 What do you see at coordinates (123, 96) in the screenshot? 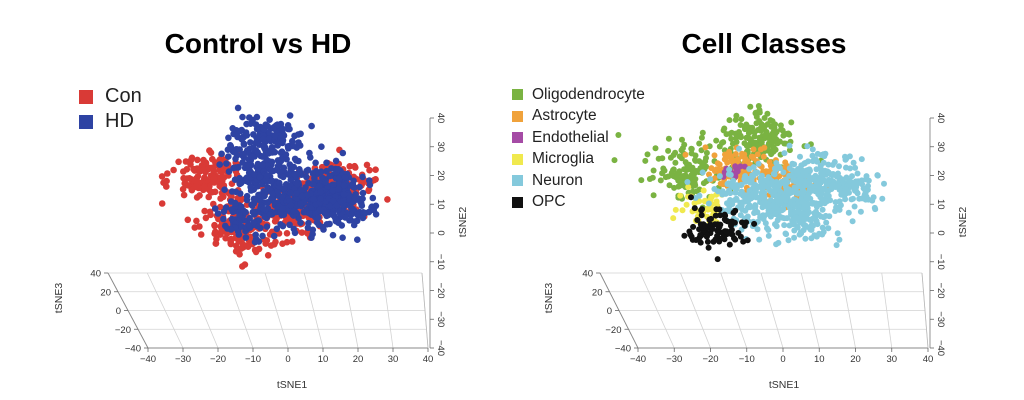
I see `legend-label: Con` at bounding box center [123, 96].